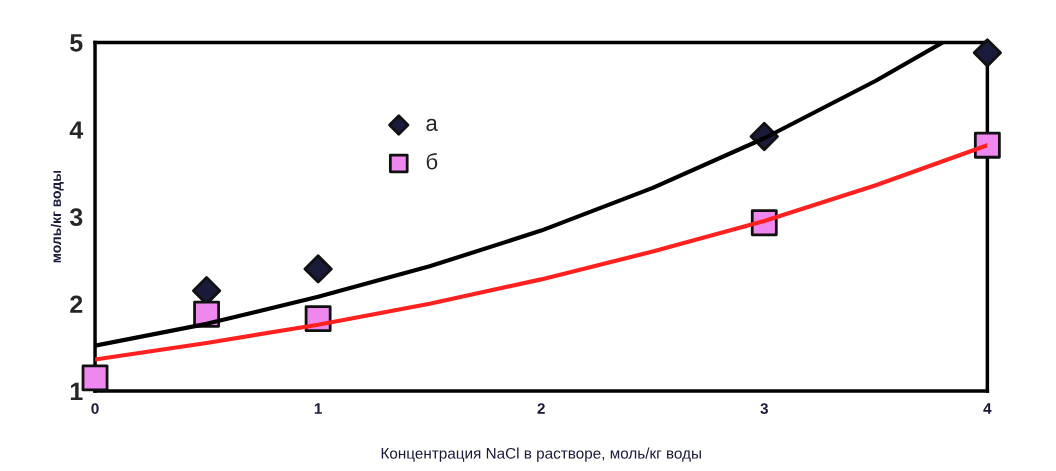 Image resolution: width=1056 pixels, height=471 pixels. What do you see at coordinates (76, 130) in the screenshot?
I see `y-tick-label: 4` at bounding box center [76, 130].